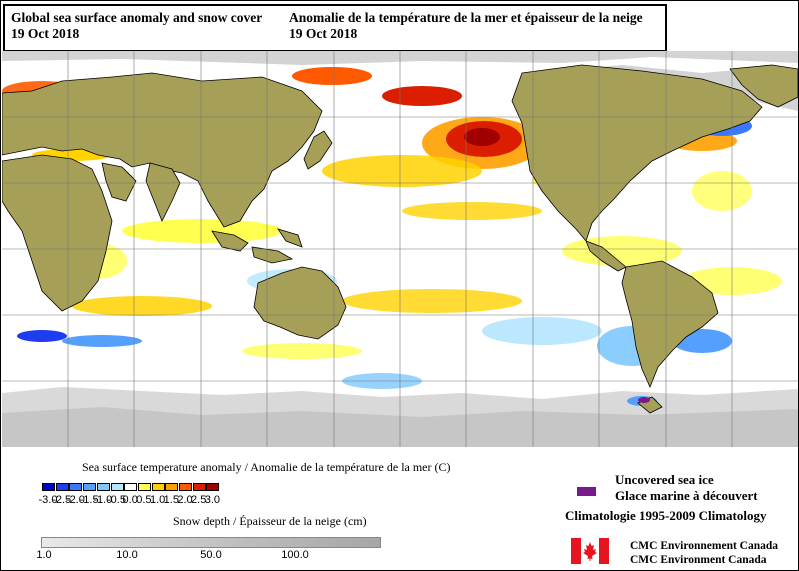 This screenshot has width=799, height=571. What do you see at coordinates (185, 500) in the screenshot?
I see `sst-tick-label: 2.0` at bounding box center [185, 500].